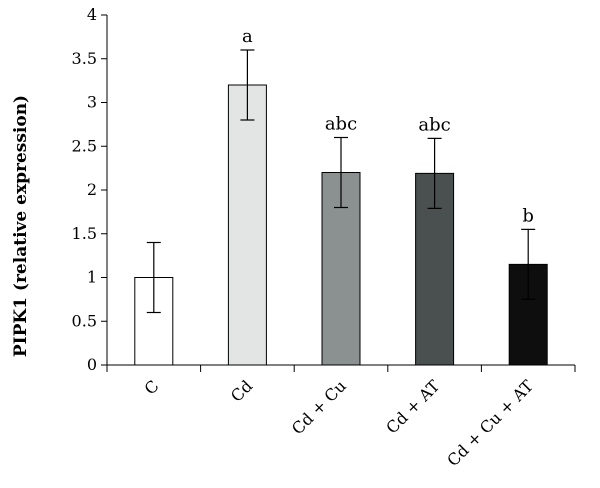  What do you see at coordinates (152, 387) in the screenshot?
I see `category-label: C` at bounding box center [152, 387].